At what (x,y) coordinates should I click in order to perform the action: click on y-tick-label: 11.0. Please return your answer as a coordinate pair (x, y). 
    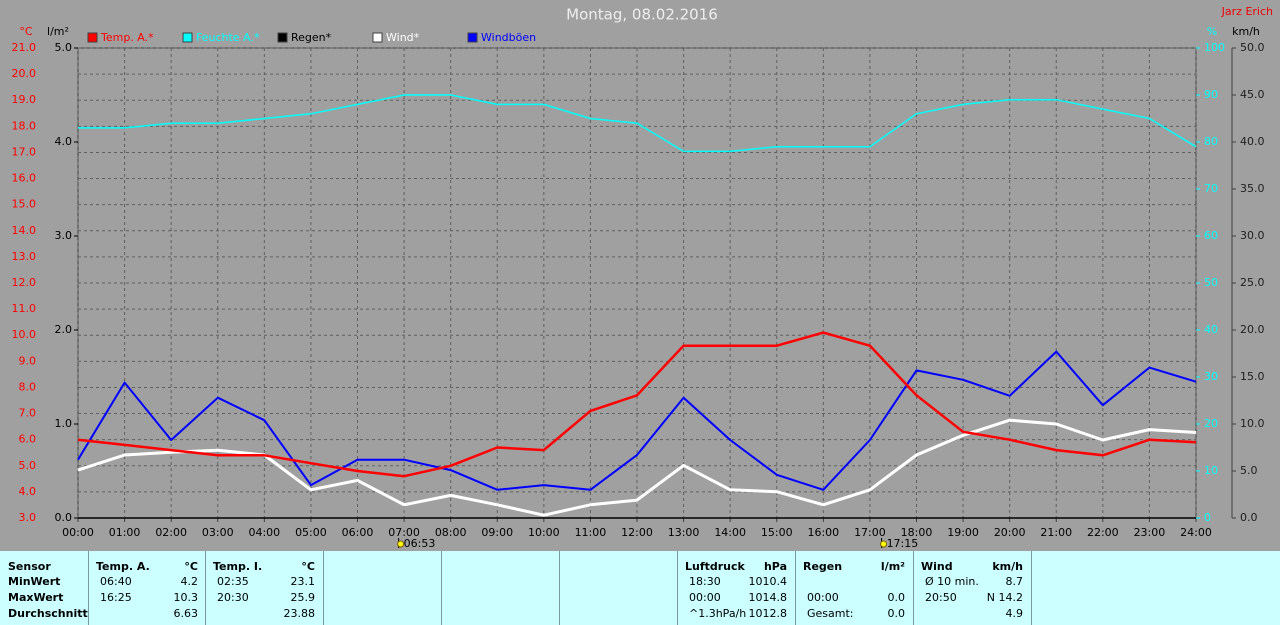
    Looking at the image, I should click on (24, 308).